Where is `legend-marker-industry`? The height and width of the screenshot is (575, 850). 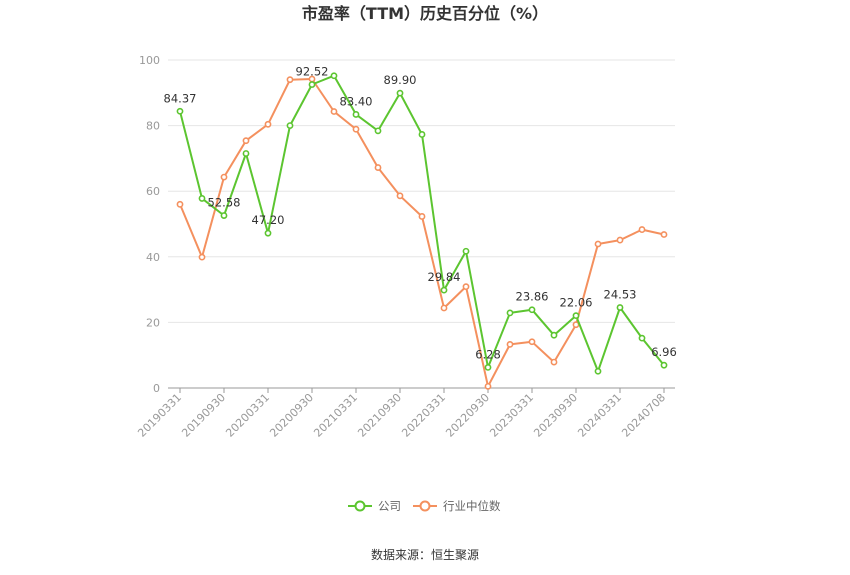 legend-marker-industry is located at coordinates (425, 506).